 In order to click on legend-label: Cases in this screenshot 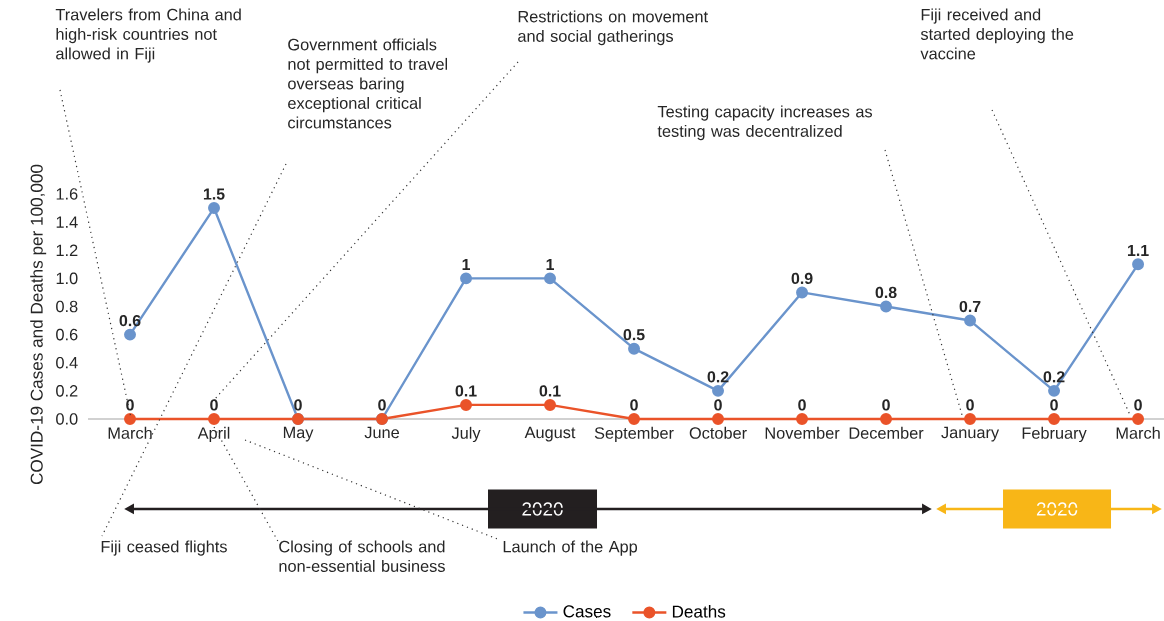, I will do `click(587, 611)`.